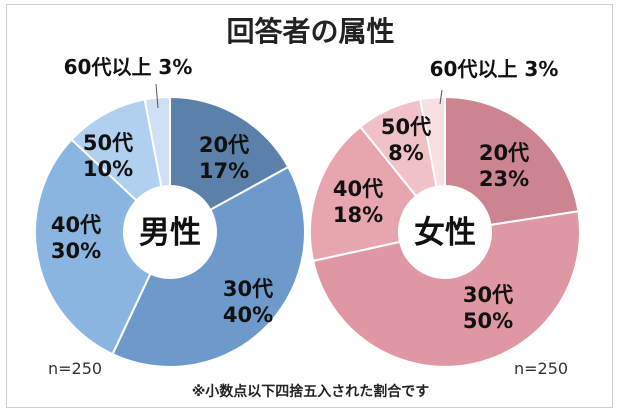  What do you see at coordinates (488, 308) in the screenshot?
I see `female-label-1: 30代 50%` at bounding box center [488, 308].